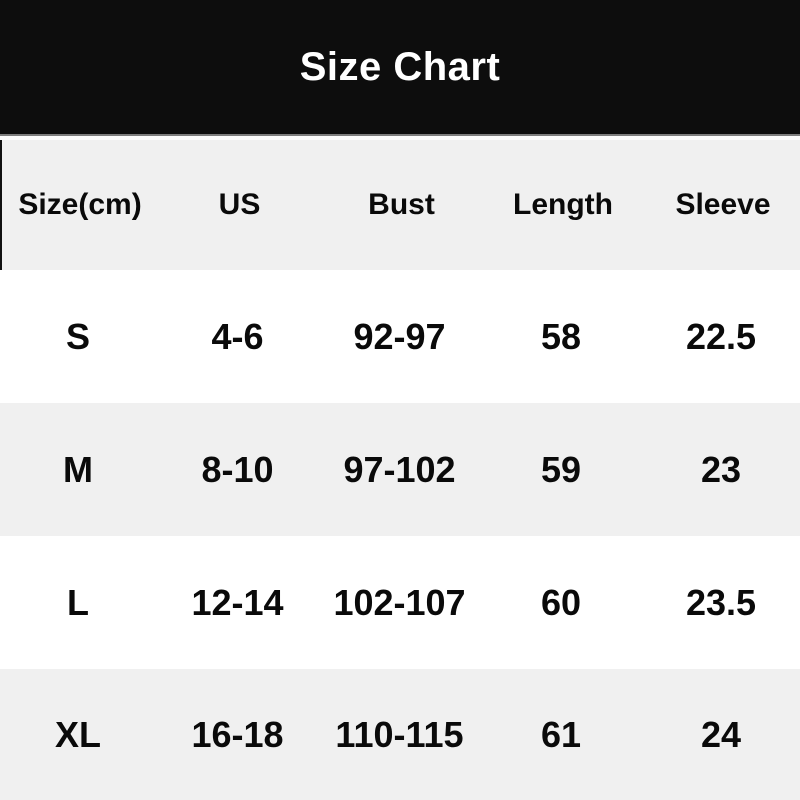 This screenshot has width=800, height=800. I want to click on cell-s-bust: 92-97, so click(399, 336).